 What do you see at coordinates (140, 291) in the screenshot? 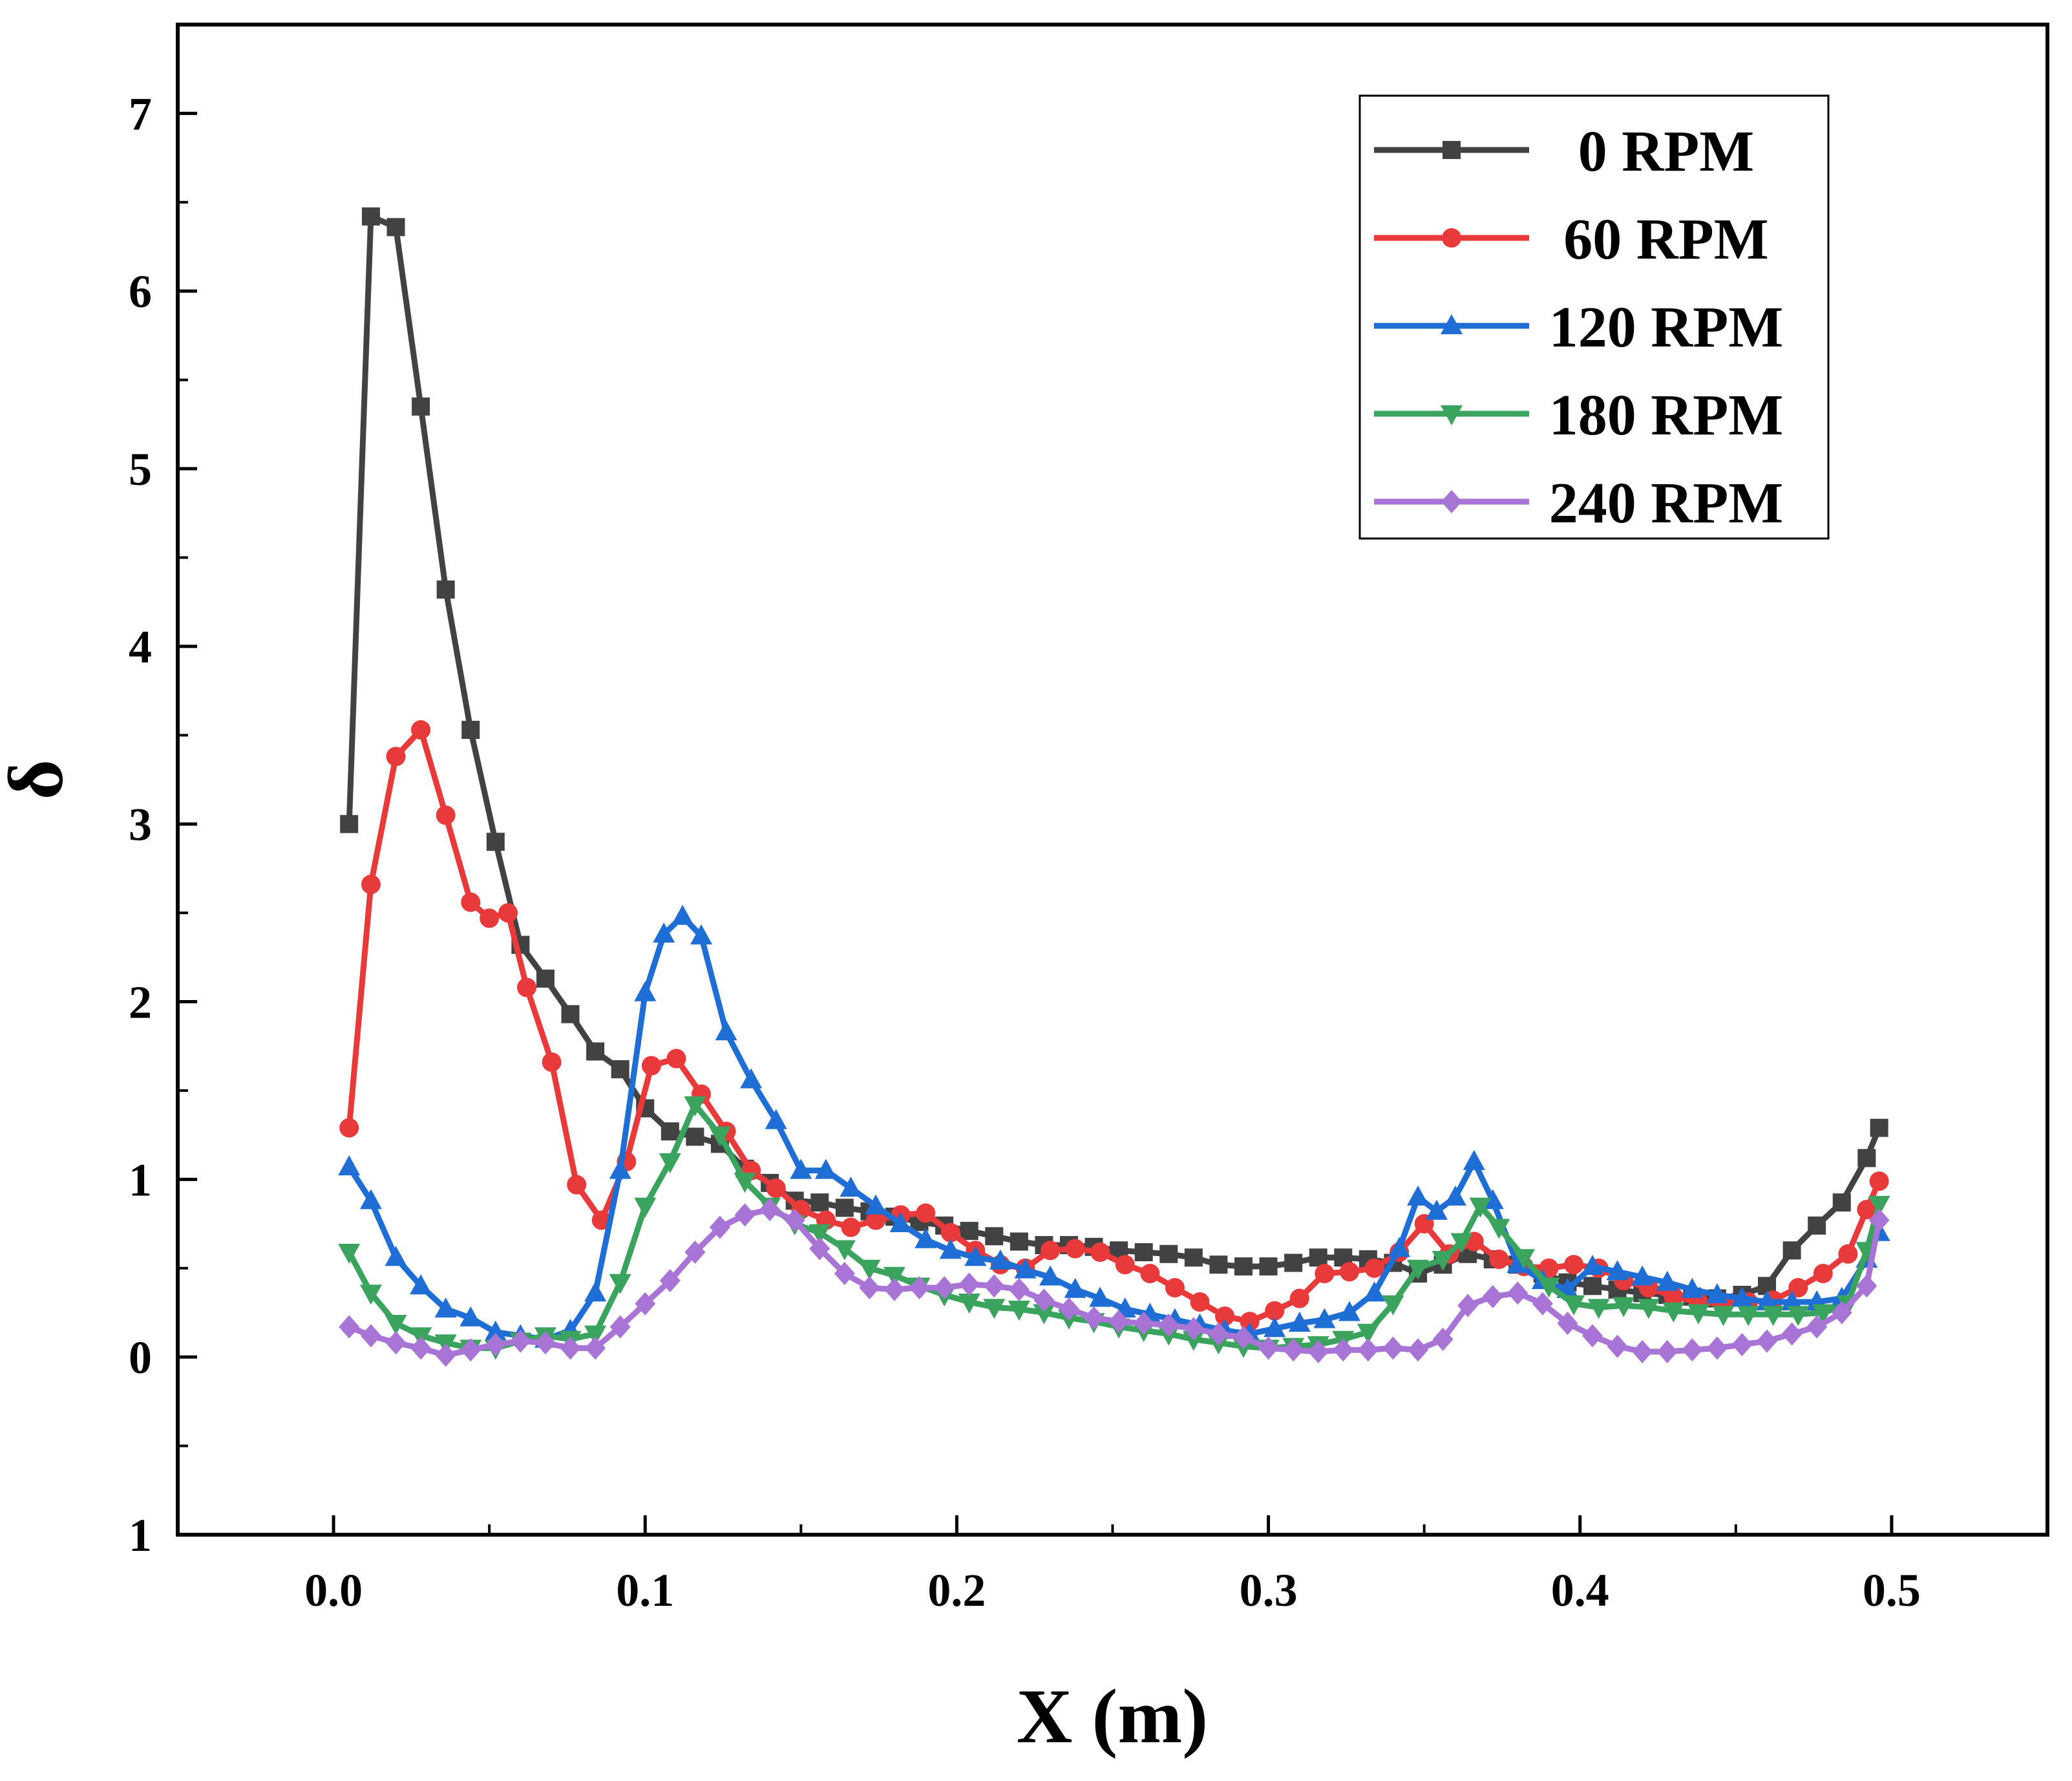
I see `y-tick-label: 6` at bounding box center [140, 291].